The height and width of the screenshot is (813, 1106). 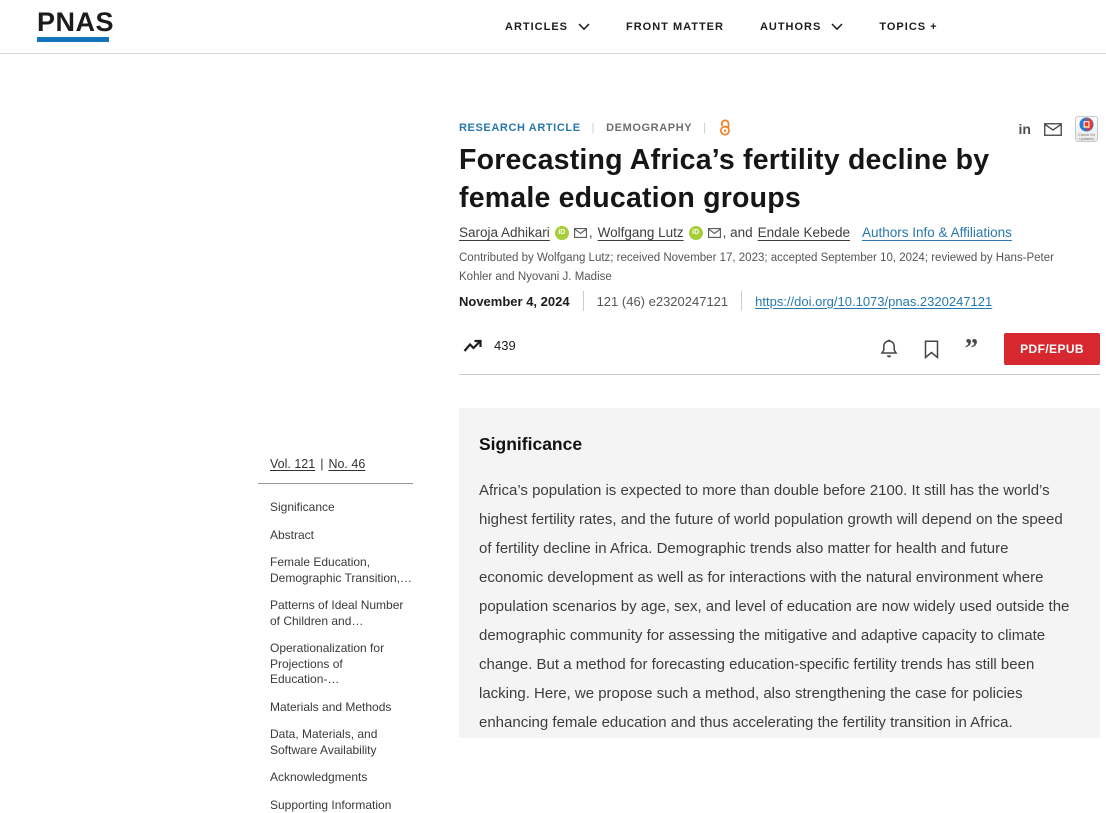 What do you see at coordinates (341, 536) in the screenshot?
I see `toc-item-abstract: Abstract` at bounding box center [341, 536].